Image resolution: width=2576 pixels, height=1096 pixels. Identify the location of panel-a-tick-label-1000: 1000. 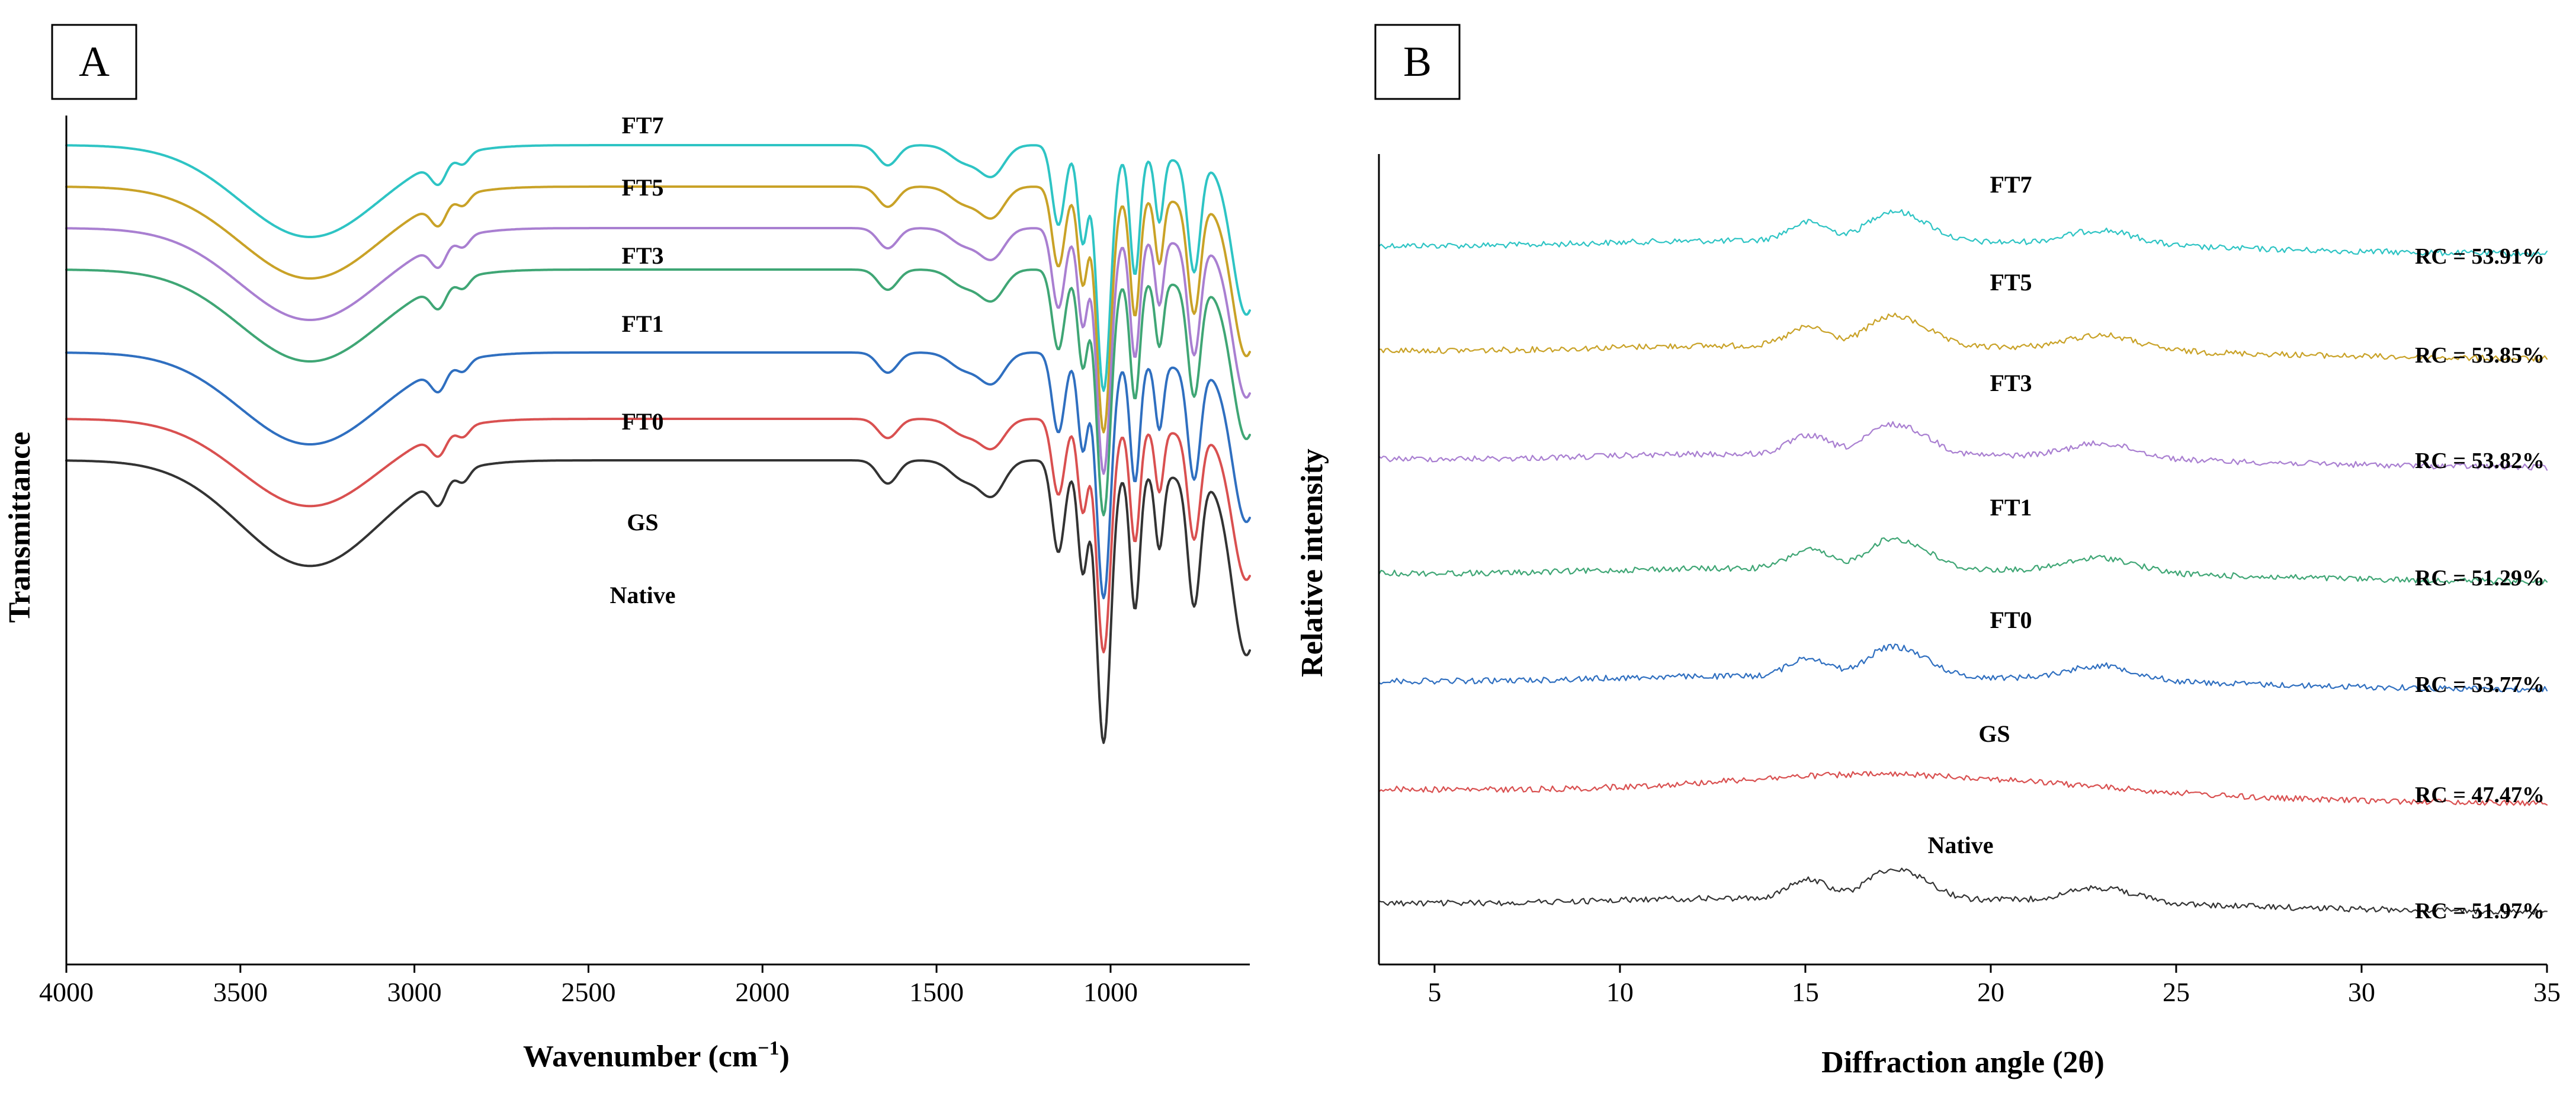
(1110, 992).